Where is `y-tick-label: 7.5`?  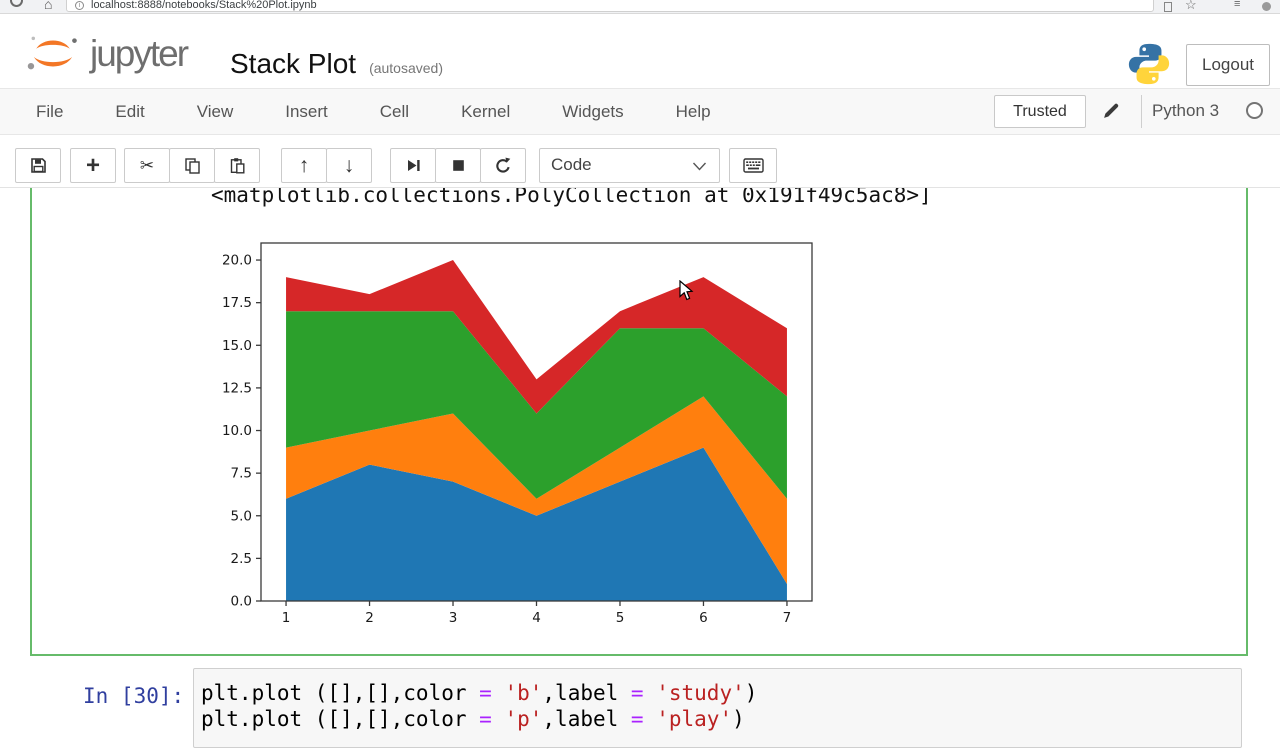
y-tick-label: 7.5 is located at coordinates (241, 474).